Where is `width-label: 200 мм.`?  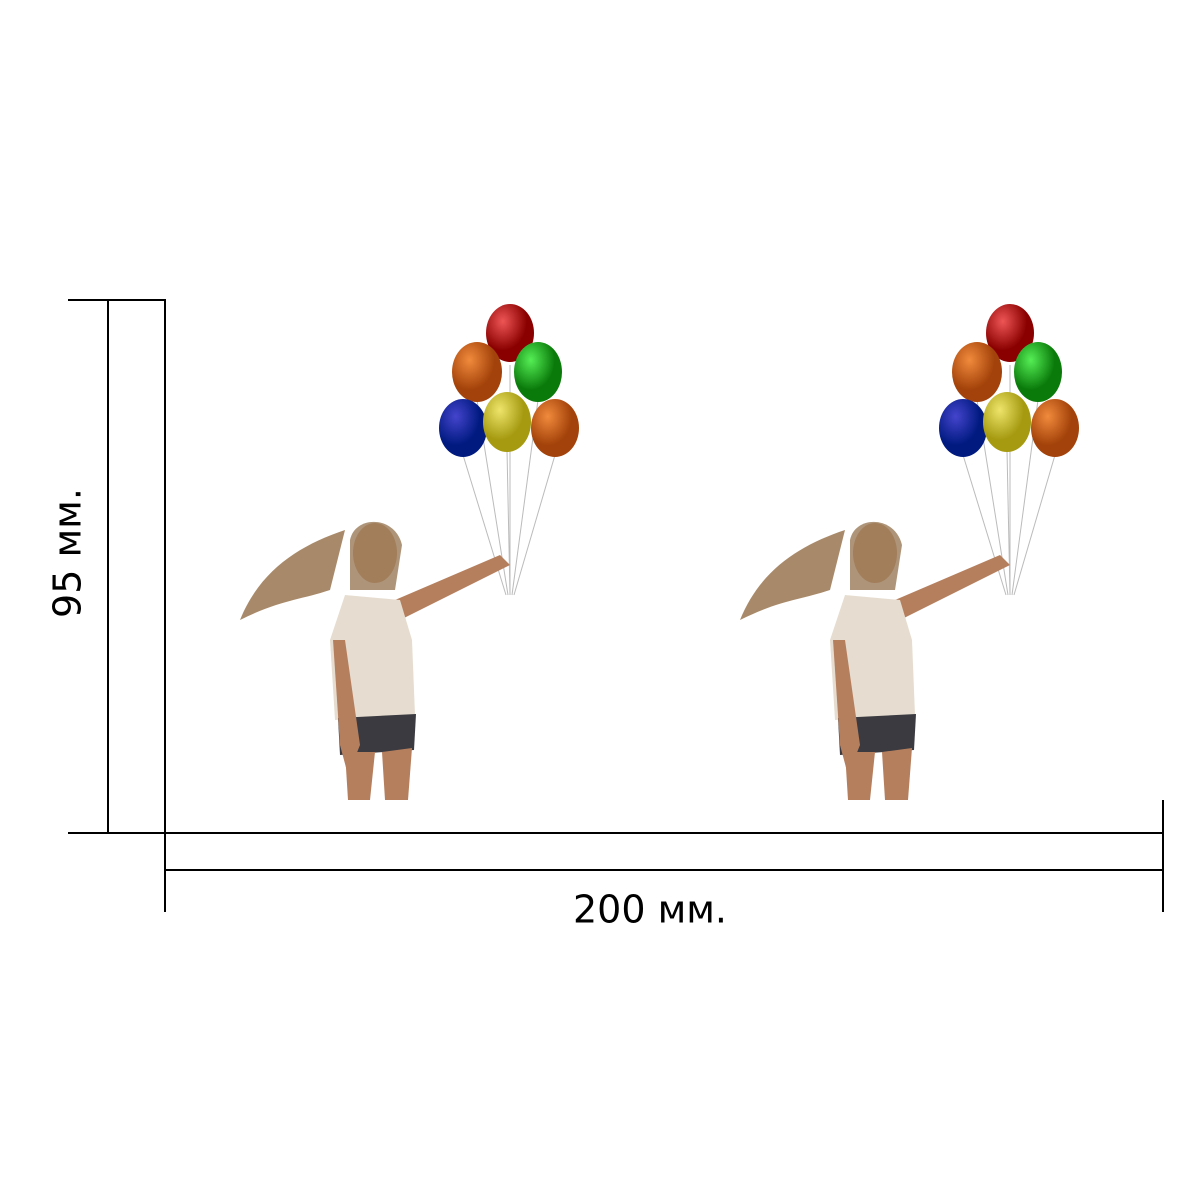 width-label: 200 мм. is located at coordinates (650, 910).